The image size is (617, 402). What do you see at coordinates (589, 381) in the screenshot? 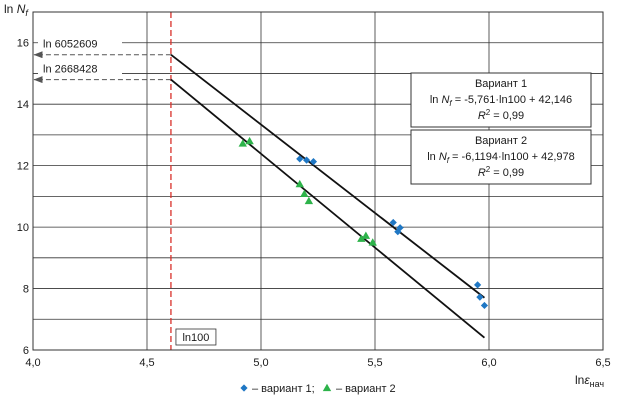
I see `x-axis-label: lnεнач` at bounding box center [589, 381].